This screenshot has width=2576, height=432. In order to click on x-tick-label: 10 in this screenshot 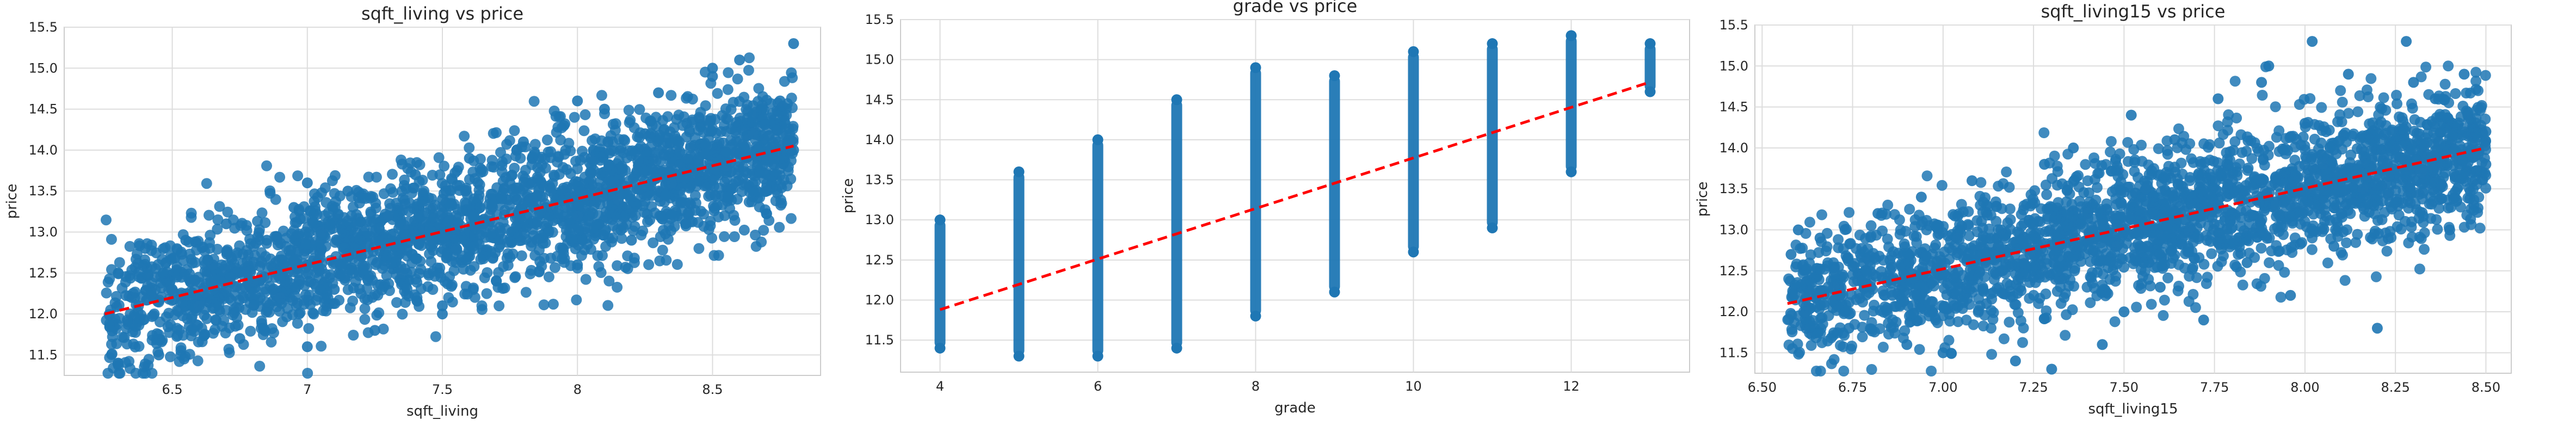, I will do `click(1413, 387)`.